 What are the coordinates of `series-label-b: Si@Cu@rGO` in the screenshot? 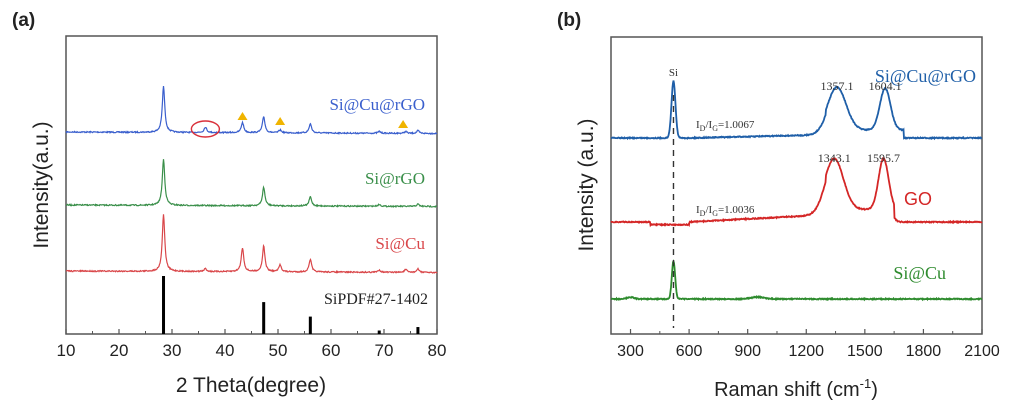 It's located at (925, 76).